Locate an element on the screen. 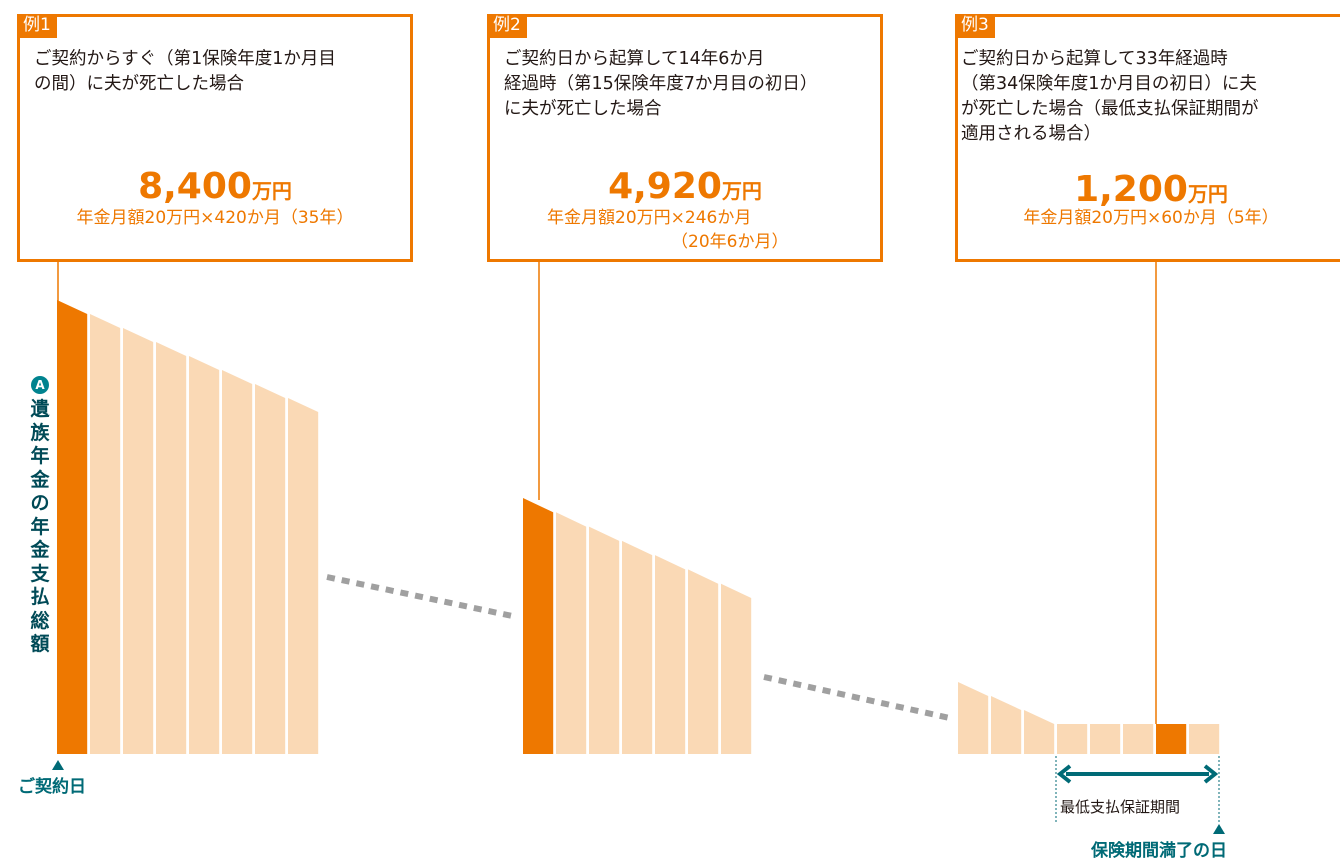  amount-value: 4,920 is located at coordinates (665, 186).